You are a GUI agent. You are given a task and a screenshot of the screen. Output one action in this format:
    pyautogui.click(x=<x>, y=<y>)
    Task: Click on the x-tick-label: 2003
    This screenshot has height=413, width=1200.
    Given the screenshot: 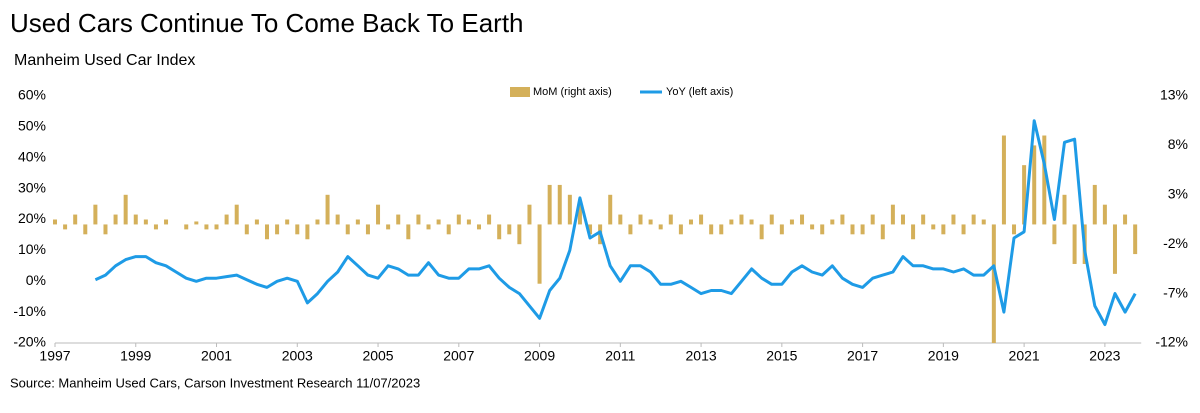 What is the action you would take?
    pyautogui.click(x=297, y=356)
    